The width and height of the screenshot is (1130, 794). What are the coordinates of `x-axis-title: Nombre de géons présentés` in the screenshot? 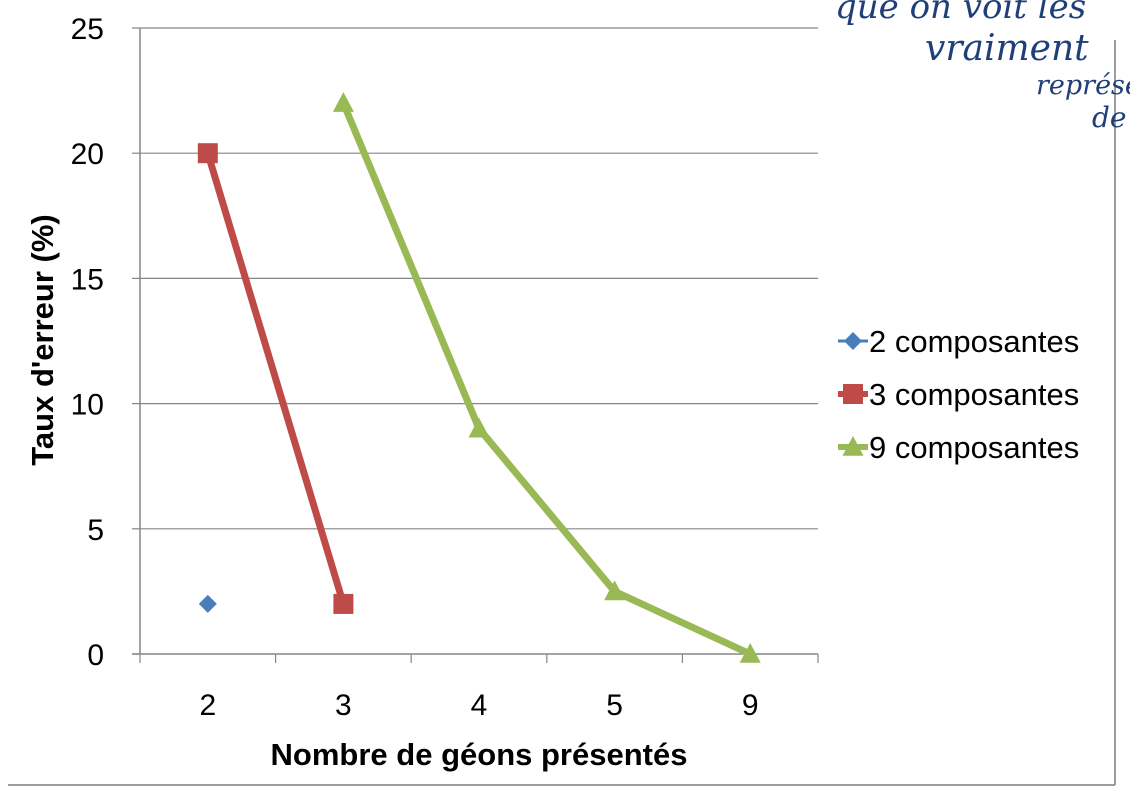 It's located at (479, 754).